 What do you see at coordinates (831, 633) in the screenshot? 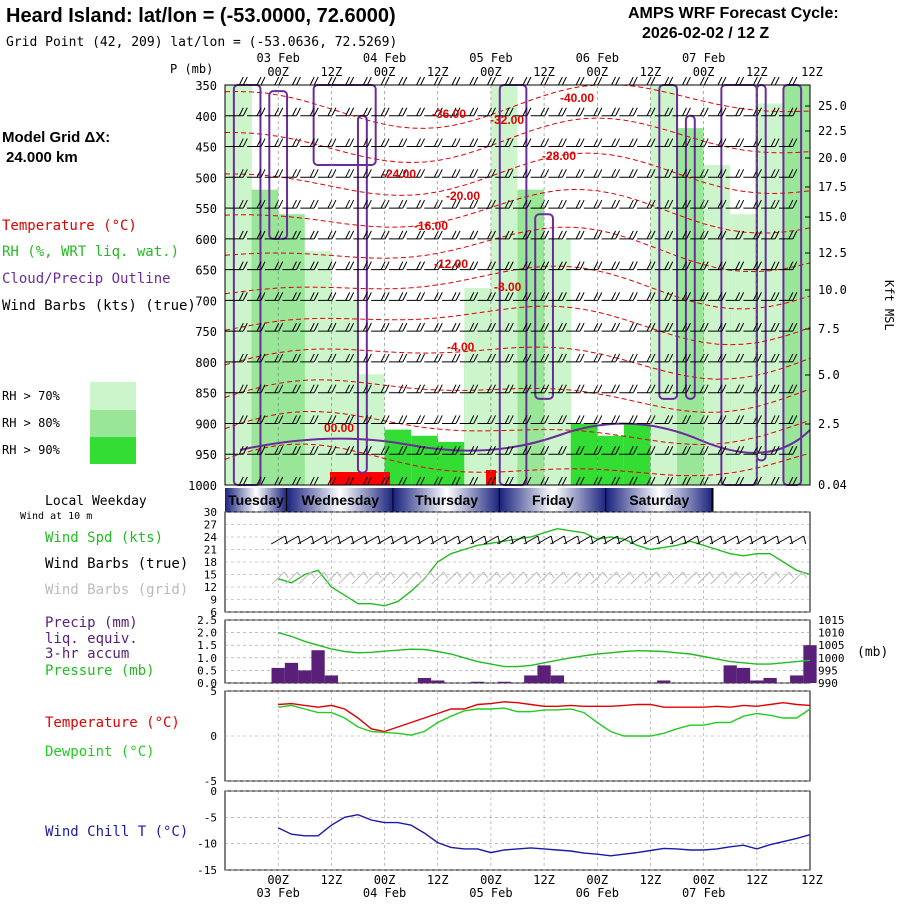
I see `pressure-tick-label: 1010` at bounding box center [831, 633].